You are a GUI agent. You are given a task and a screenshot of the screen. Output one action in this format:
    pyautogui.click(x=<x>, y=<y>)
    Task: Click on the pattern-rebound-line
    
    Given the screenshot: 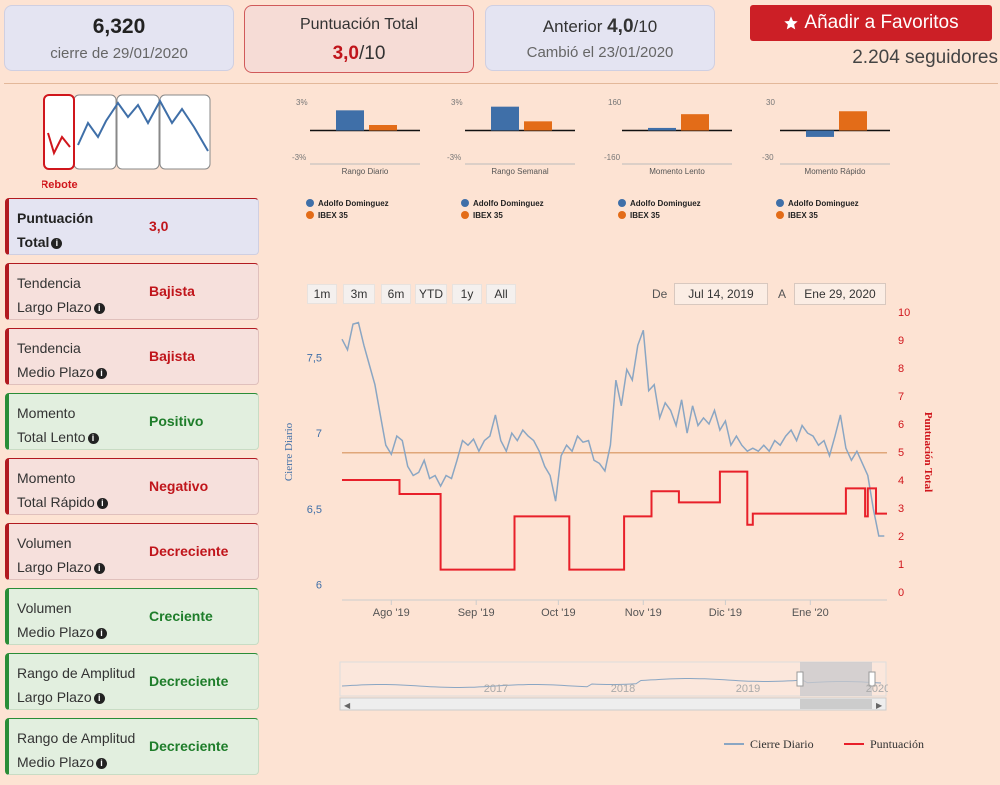 What is the action you would take?
    pyautogui.click(x=59, y=144)
    